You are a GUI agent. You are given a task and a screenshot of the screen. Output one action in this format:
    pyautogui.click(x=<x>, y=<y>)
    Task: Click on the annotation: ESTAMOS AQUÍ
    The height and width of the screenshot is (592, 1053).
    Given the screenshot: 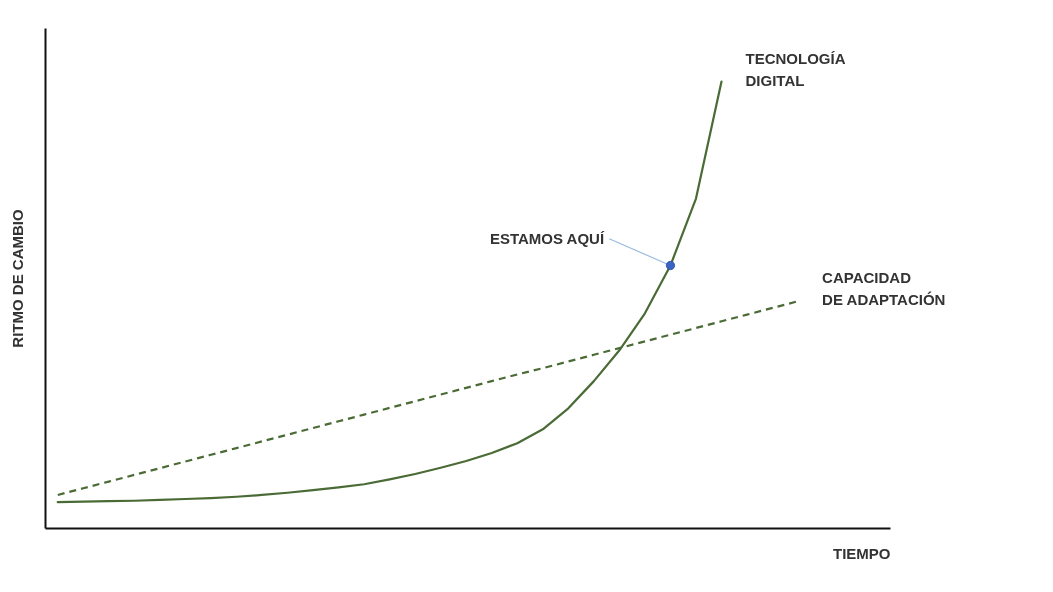 What is the action you would take?
    pyautogui.click(x=547, y=238)
    